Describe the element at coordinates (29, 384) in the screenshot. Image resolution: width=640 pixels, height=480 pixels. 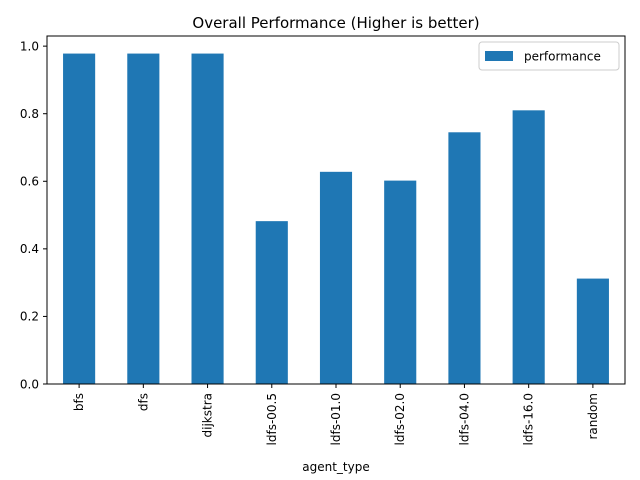
I see `y-tick-label: 0.0` at that location.